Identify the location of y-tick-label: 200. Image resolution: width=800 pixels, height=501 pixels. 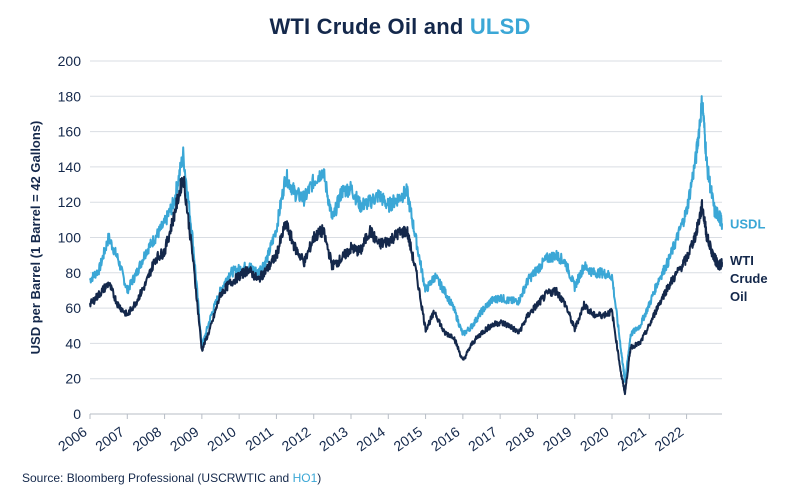
(70, 61).